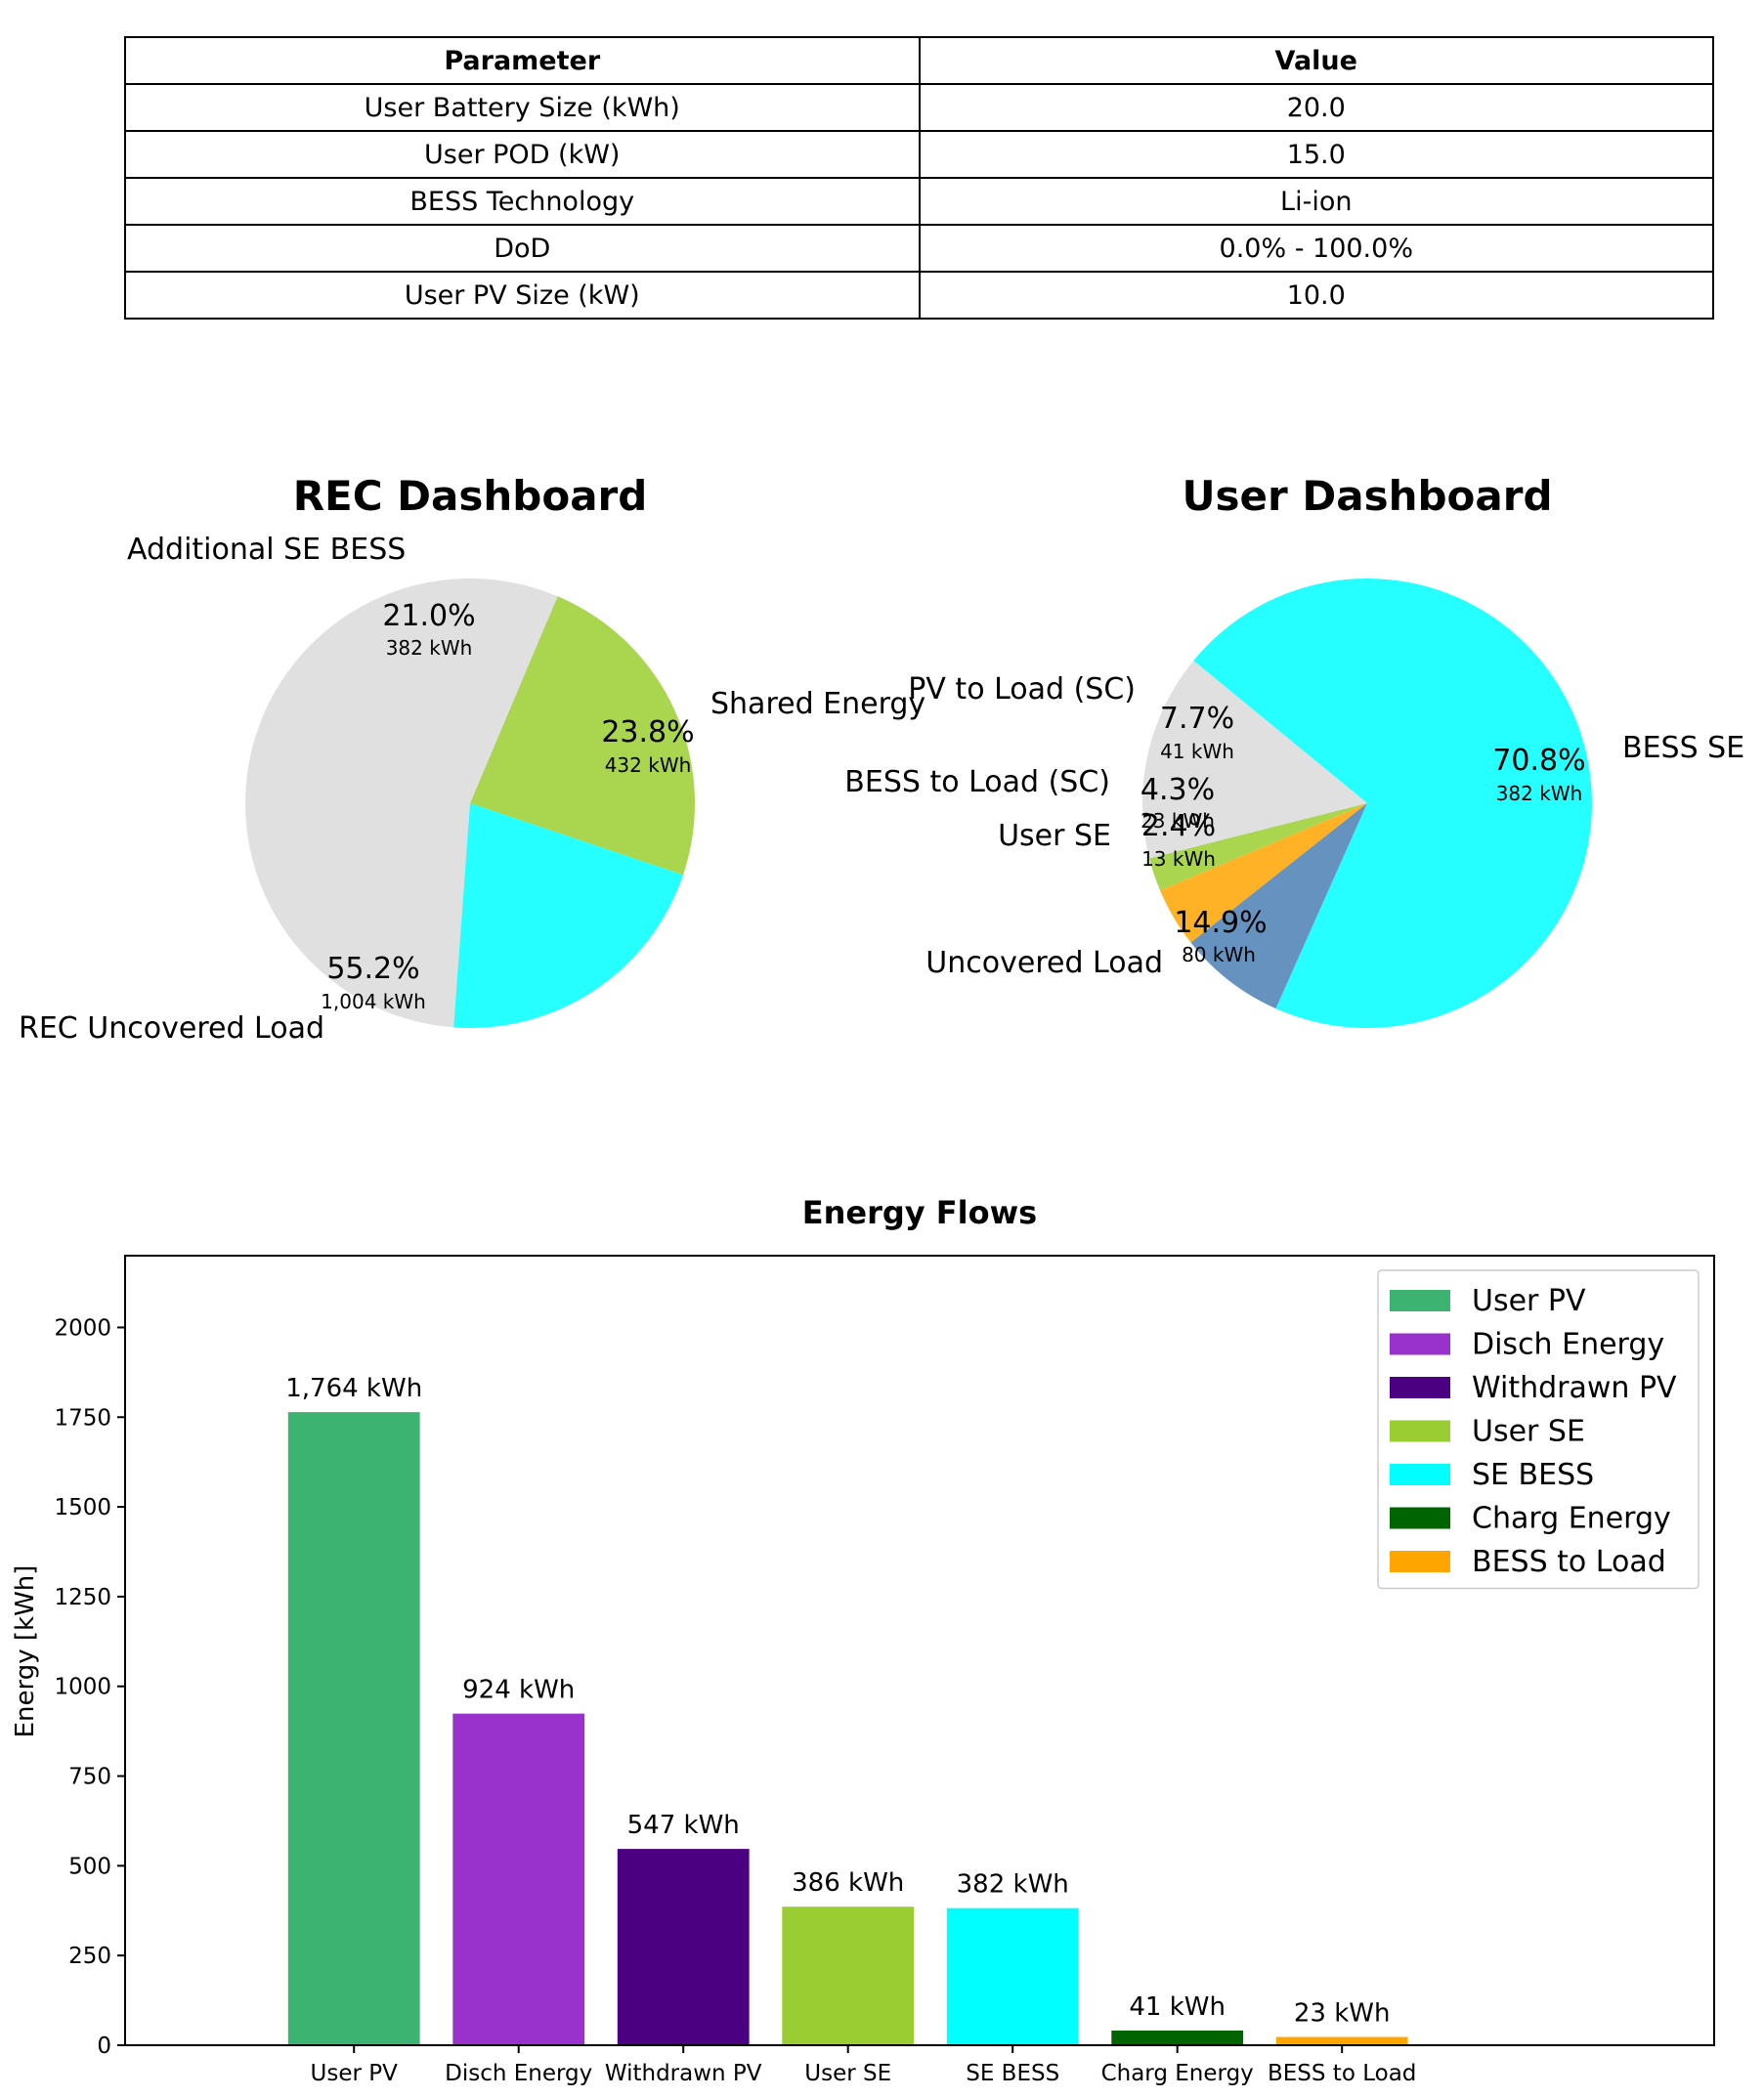 The height and width of the screenshot is (2098, 1764). Describe the element at coordinates (1393, 803) in the screenshot. I see `pie-slice-bess-se` at that location.